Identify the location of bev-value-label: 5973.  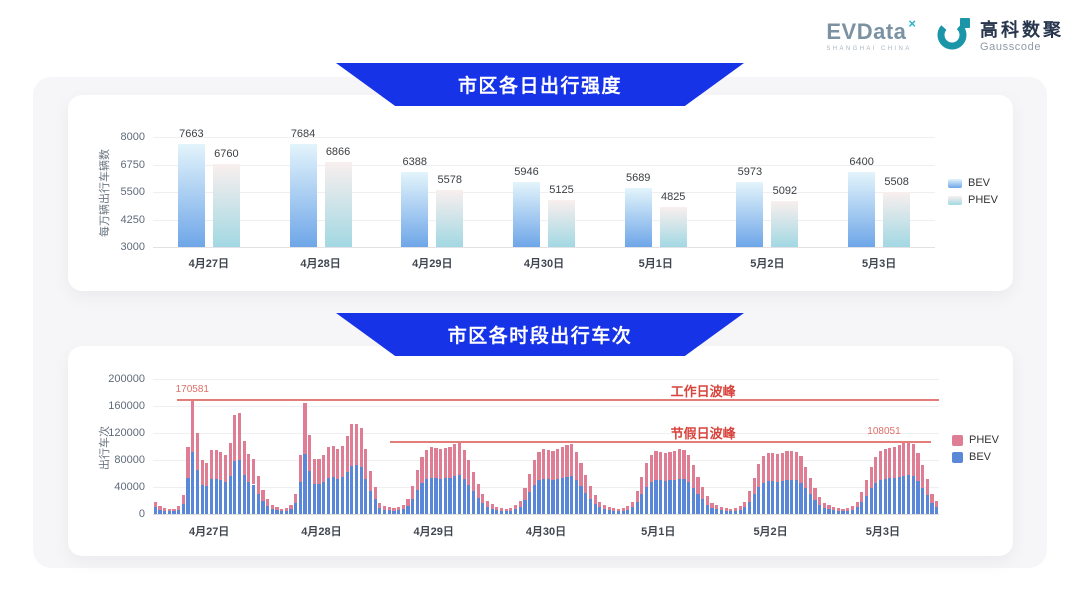
(750, 171).